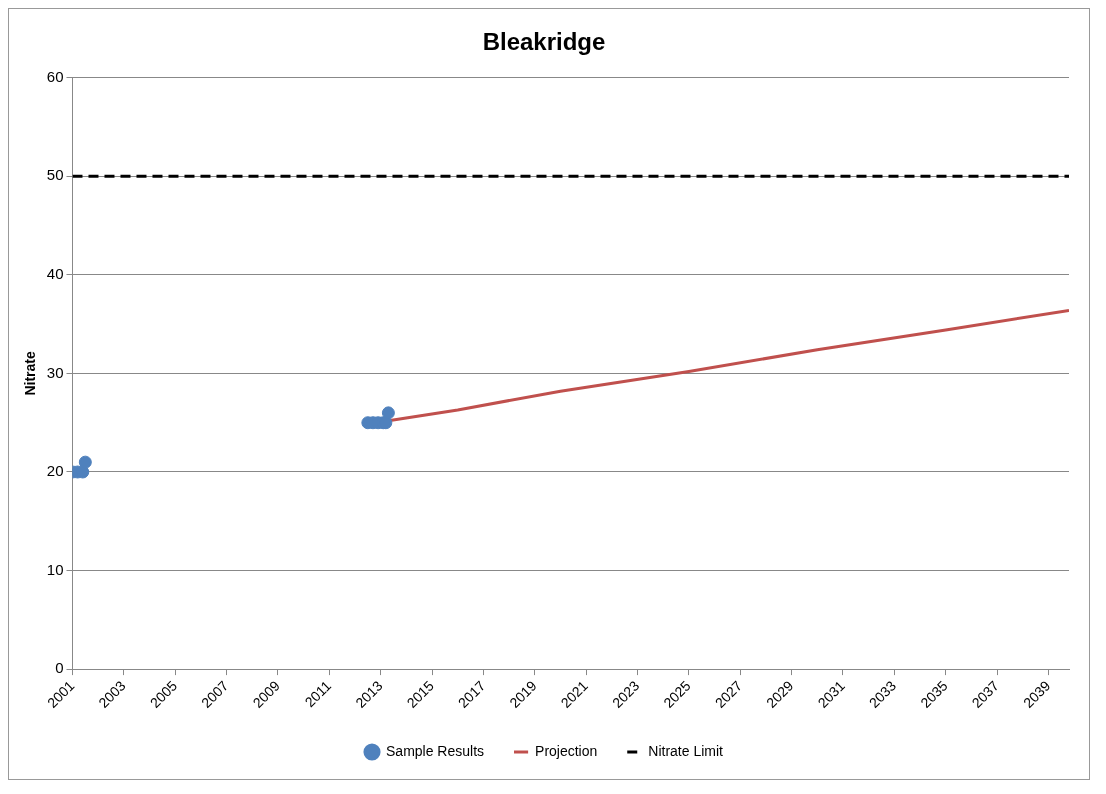 The width and height of the screenshot is (1106, 794). What do you see at coordinates (55, 274) in the screenshot?
I see `y-tick-label: 40` at bounding box center [55, 274].